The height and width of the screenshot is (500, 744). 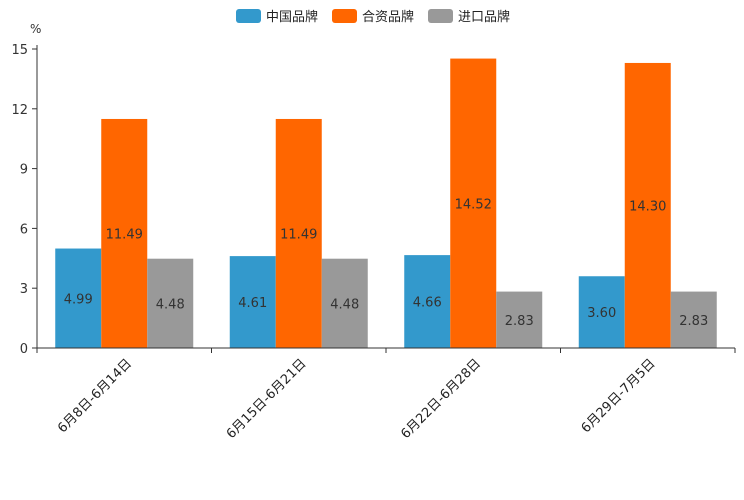 I want to click on legend-label: 合资品牌, so click(x=388, y=17).